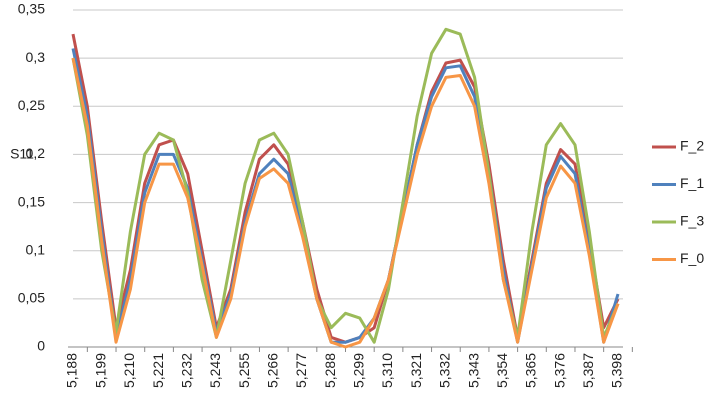  Describe the element at coordinates (330, 370) in the screenshot. I see `x-tick-label: 5,288` at that location.